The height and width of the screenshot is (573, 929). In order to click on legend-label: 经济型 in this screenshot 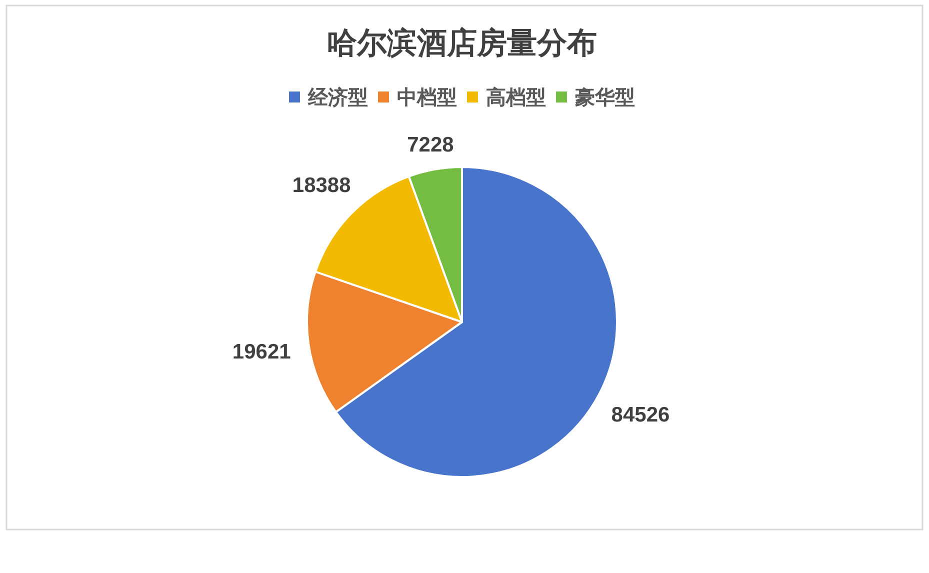, I will do `click(337, 98)`.